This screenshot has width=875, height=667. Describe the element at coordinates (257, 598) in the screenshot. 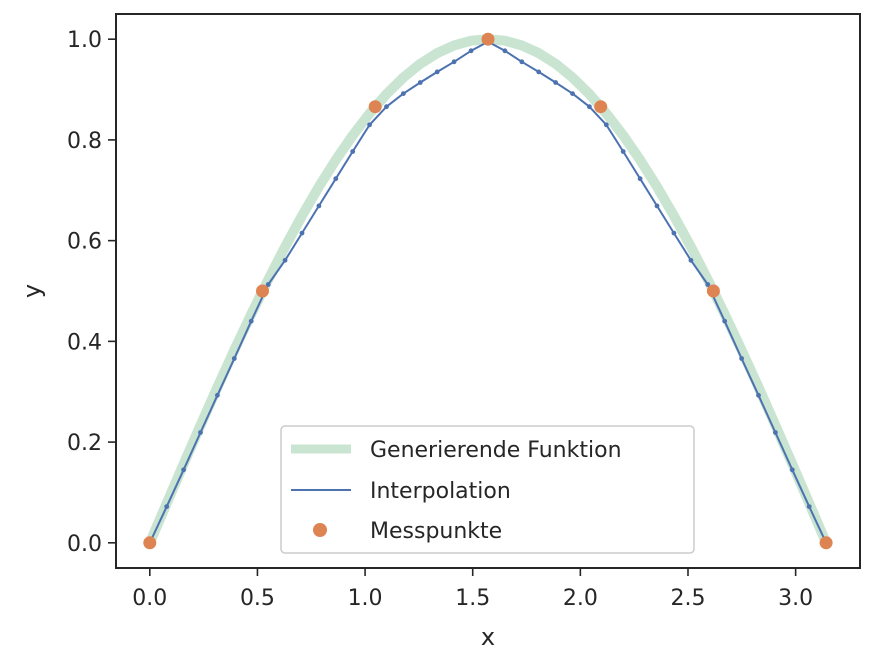

I see `x-tick-label: 0.5` at that location.